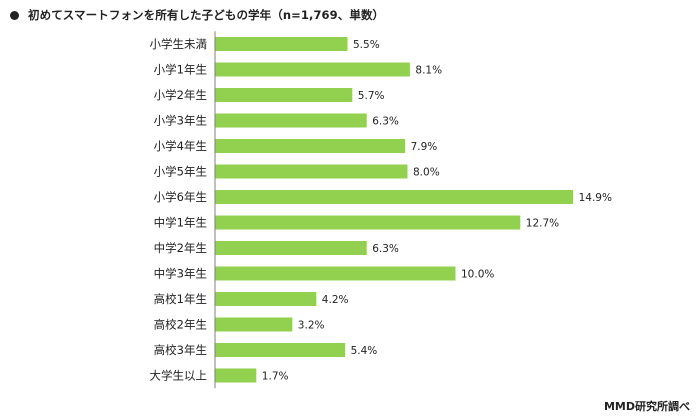 This screenshot has height=420, width=700. I want to click on value-label: 7.9%, so click(424, 147).